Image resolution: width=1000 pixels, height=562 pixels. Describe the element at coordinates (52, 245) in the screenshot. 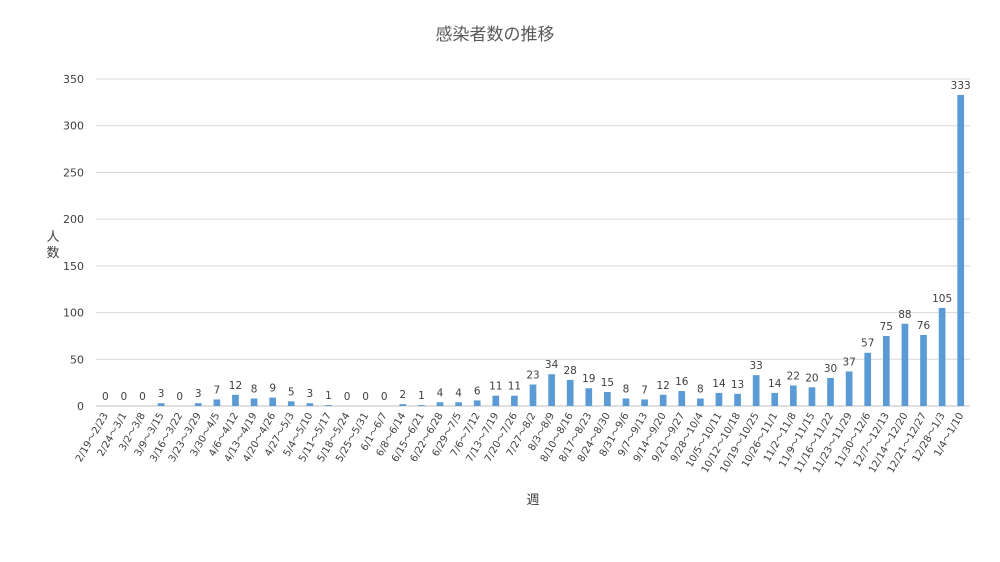

I see `y-axis-title: 人数` at that location.